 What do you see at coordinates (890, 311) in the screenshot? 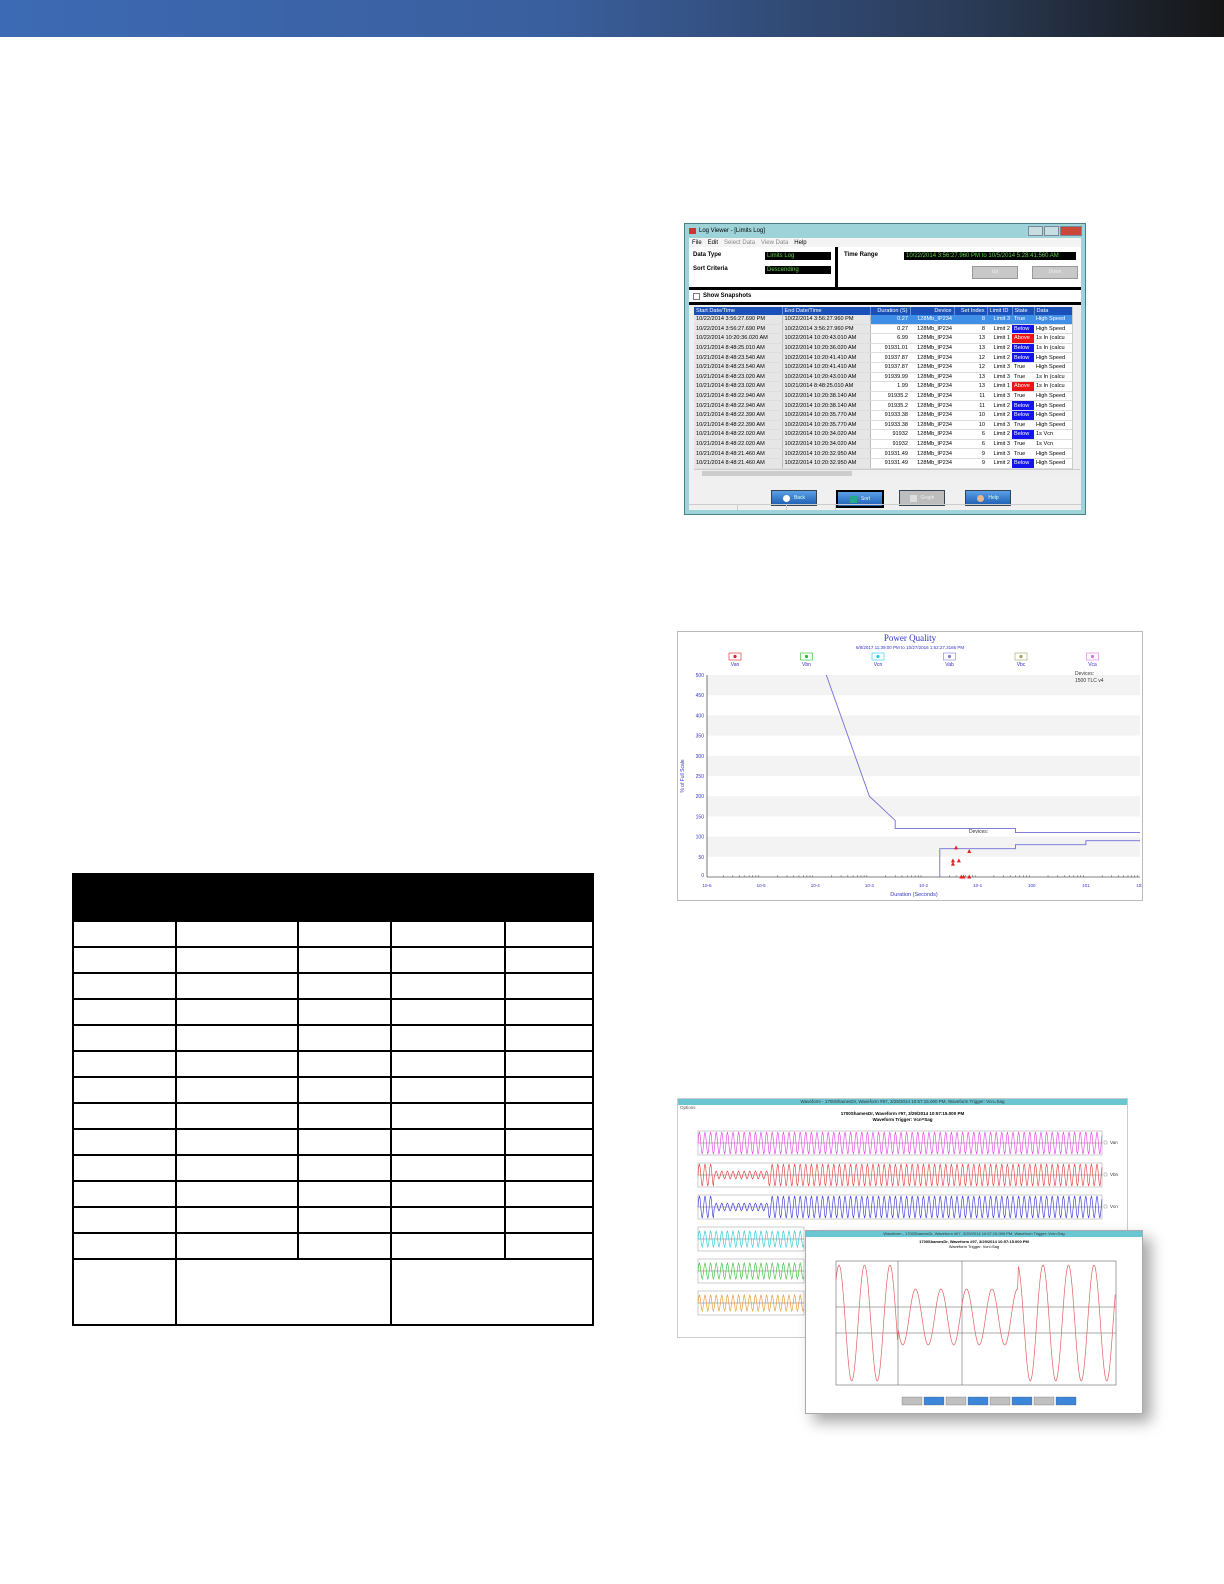
I see `column-header: Duration (S)` at bounding box center [890, 311].